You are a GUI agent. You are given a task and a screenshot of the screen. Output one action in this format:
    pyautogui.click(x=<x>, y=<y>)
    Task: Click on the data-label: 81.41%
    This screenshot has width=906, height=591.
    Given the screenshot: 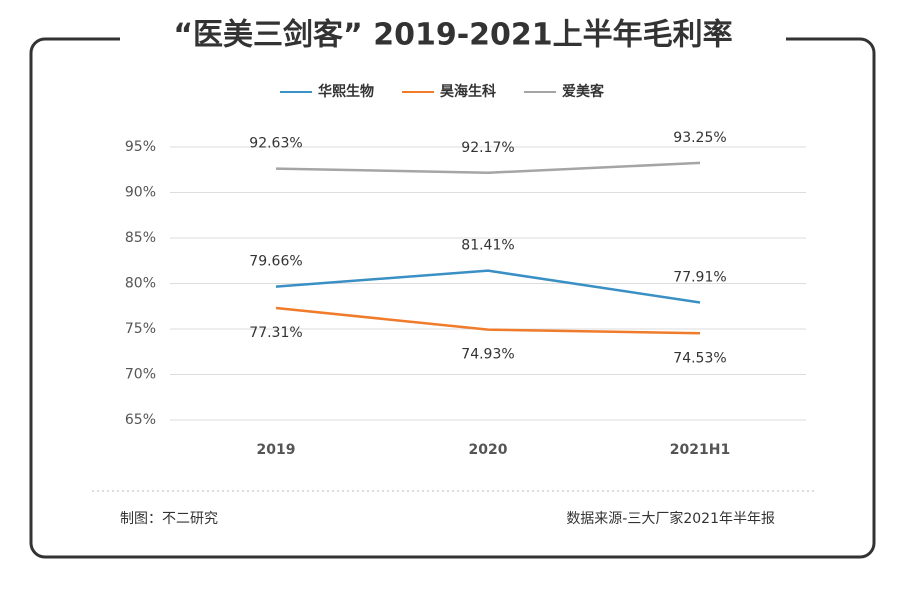 What is the action you would take?
    pyautogui.click(x=487, y=246)
    